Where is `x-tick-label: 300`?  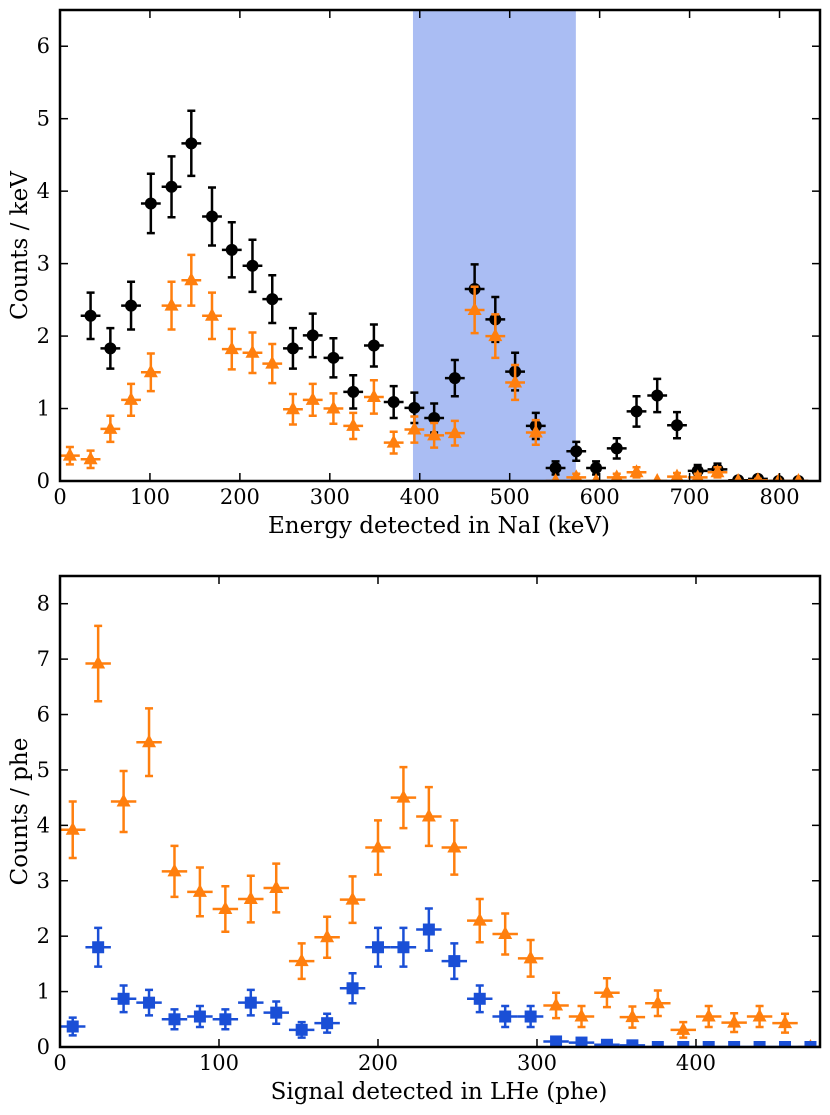 x-tick-label: 300 is located at coordinates (330, 497).